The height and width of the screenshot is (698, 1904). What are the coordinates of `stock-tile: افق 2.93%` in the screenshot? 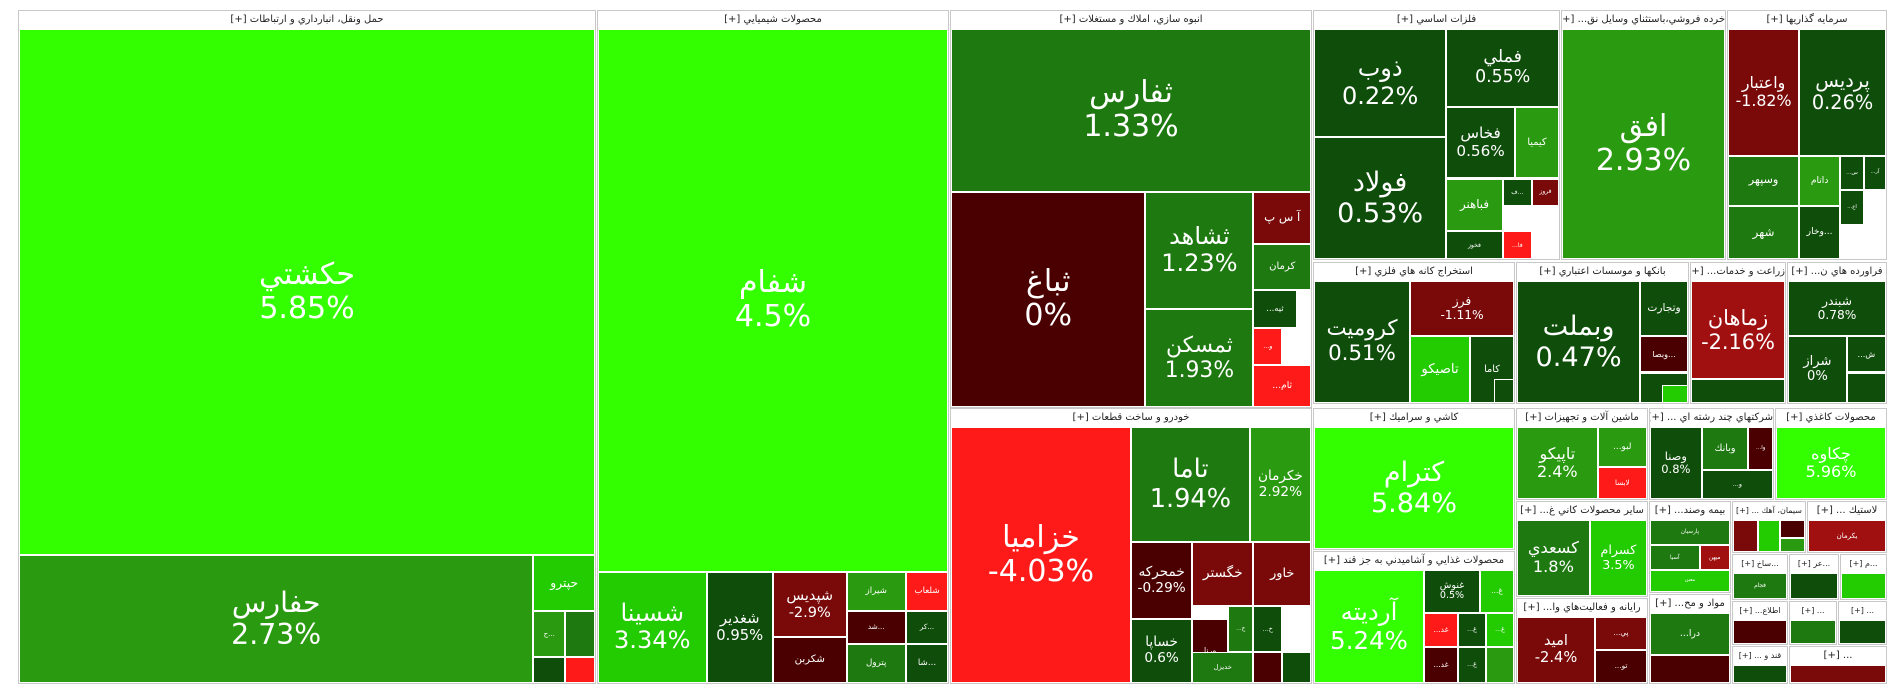 It's located at (1643, 144).